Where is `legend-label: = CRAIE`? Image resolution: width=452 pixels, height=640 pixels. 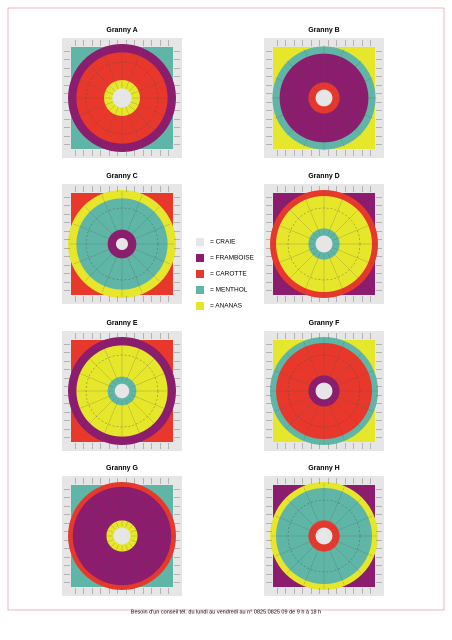
legend-label: = CRAIE is located at coordinates (223, 242).